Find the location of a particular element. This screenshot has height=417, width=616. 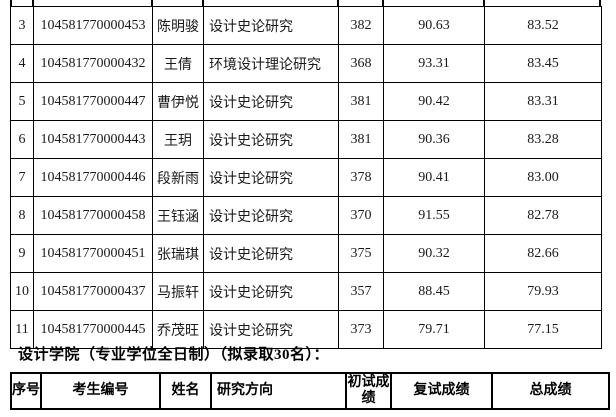

cell-no: 6 is located at coordinates (22, 139).